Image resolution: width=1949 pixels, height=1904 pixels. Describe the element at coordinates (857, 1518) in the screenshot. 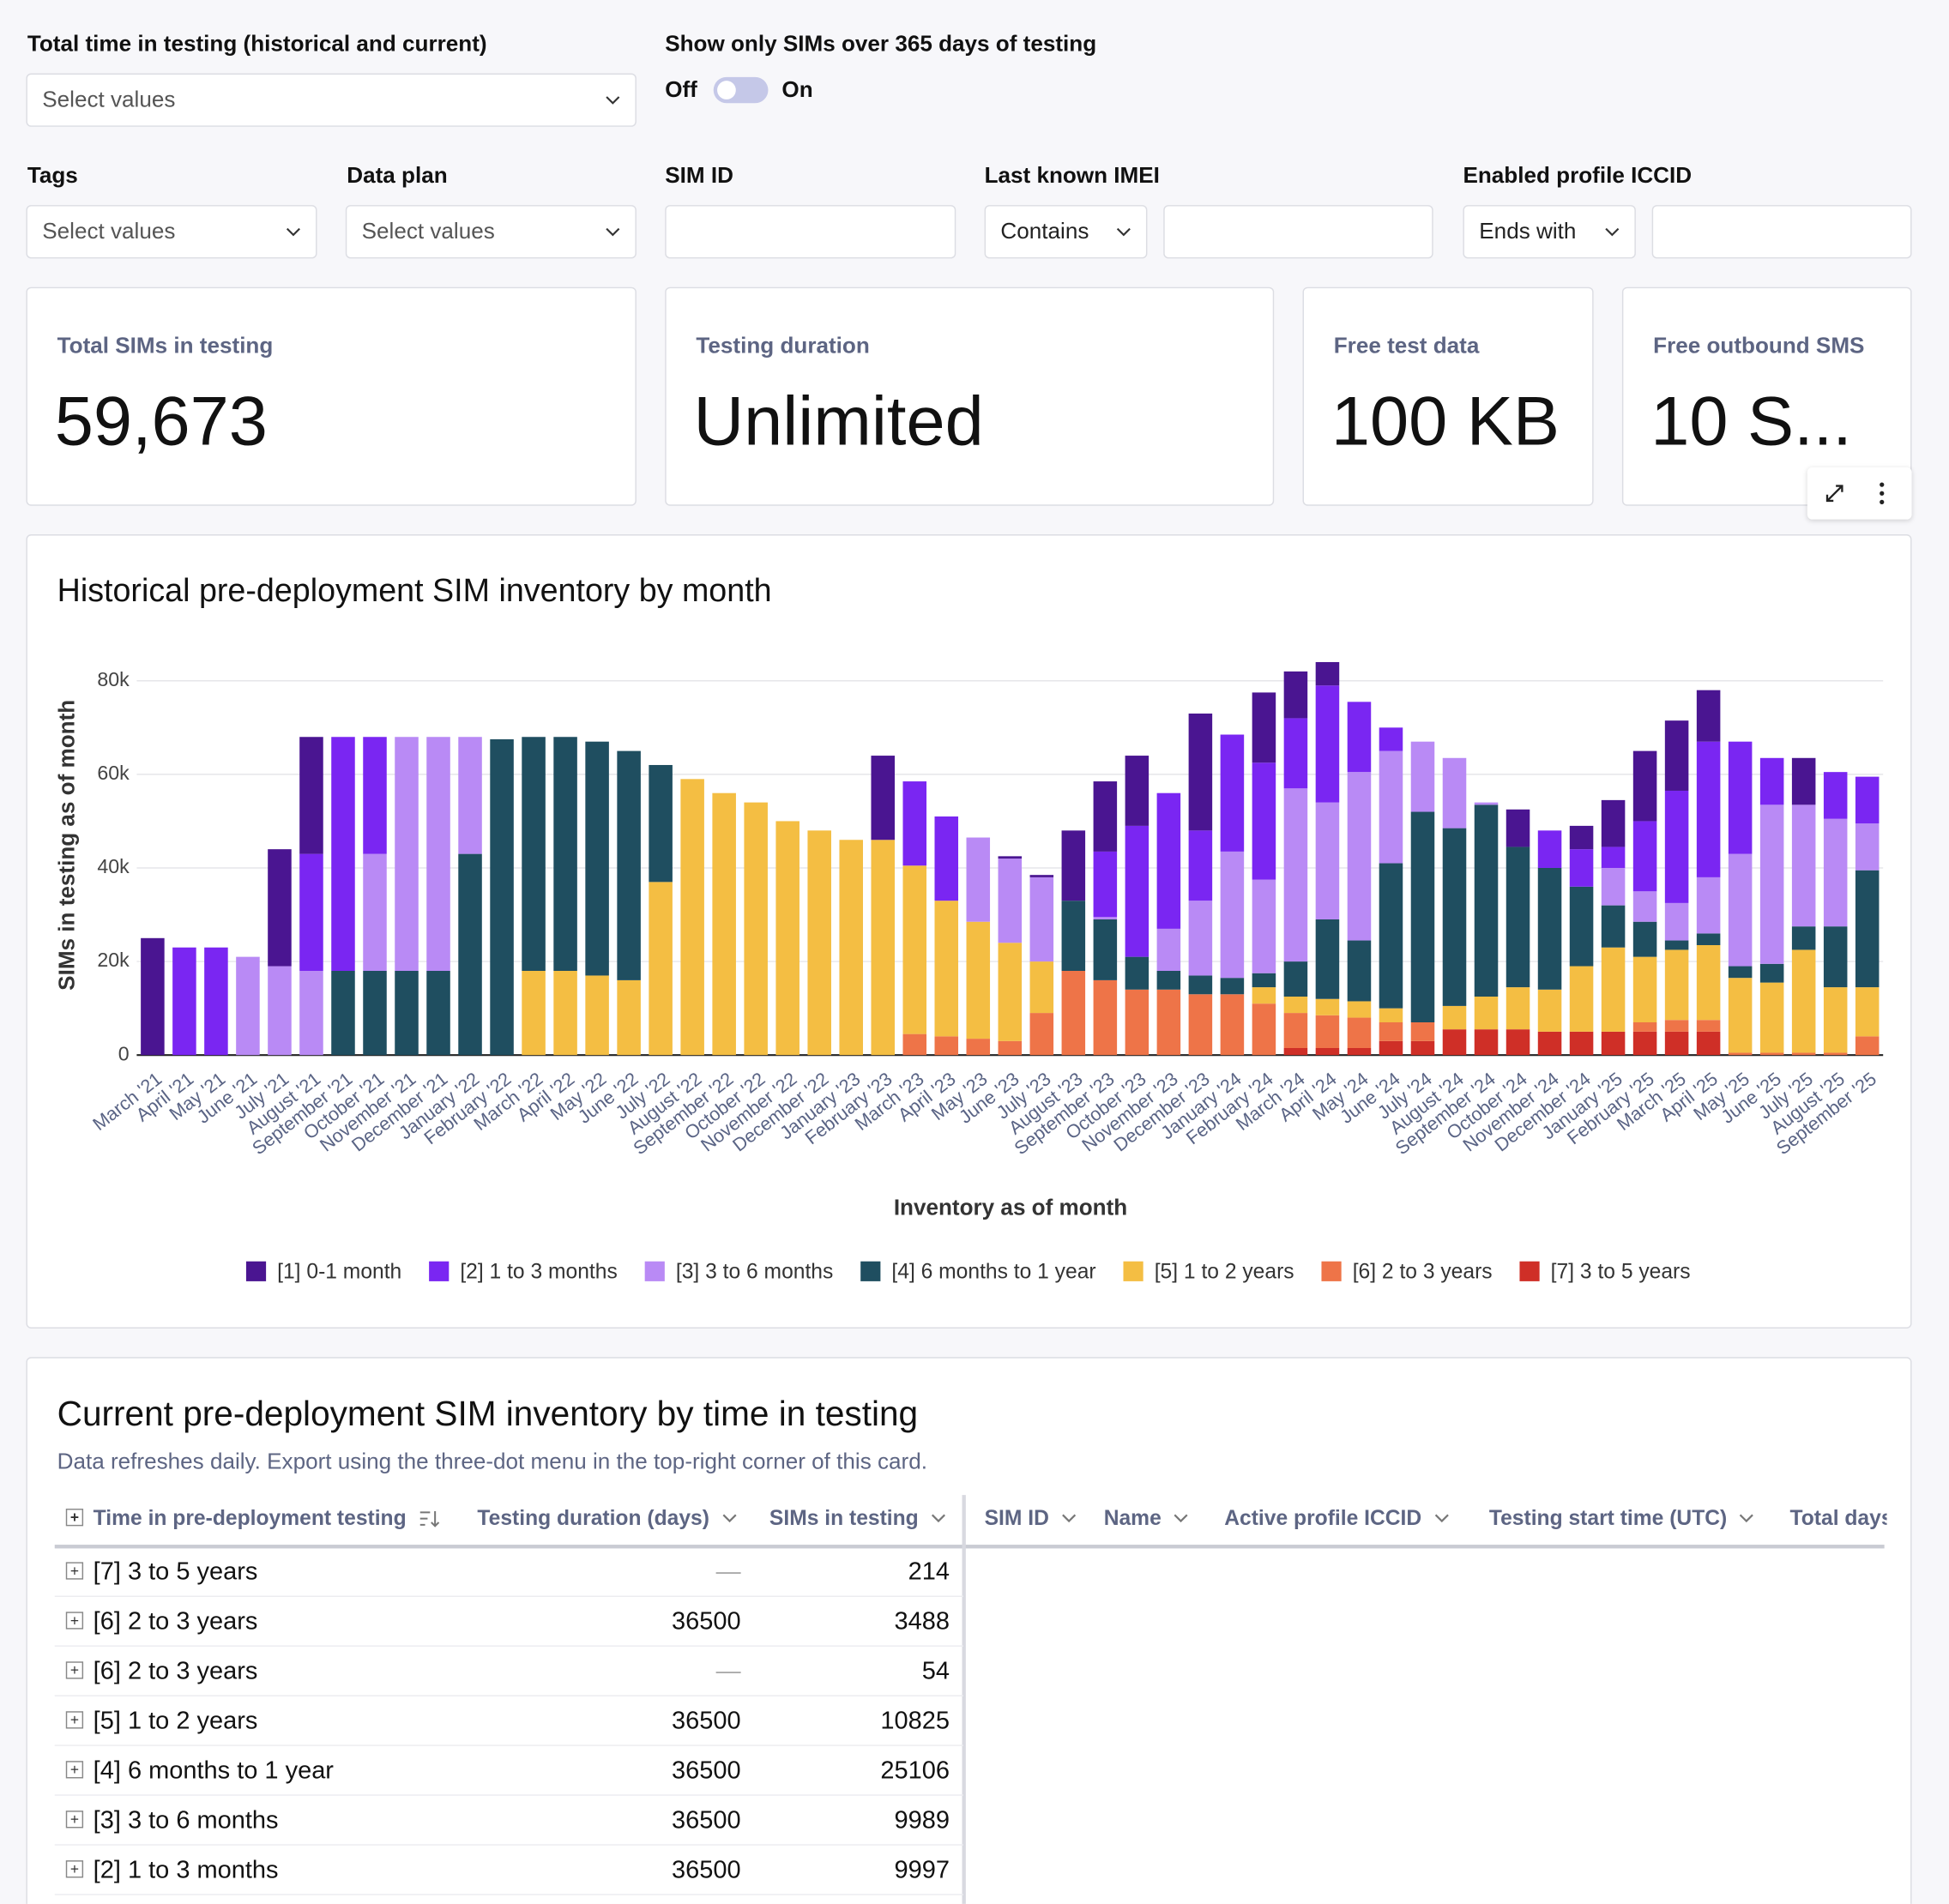

I see `column-header: SIMs in testing` at that location.